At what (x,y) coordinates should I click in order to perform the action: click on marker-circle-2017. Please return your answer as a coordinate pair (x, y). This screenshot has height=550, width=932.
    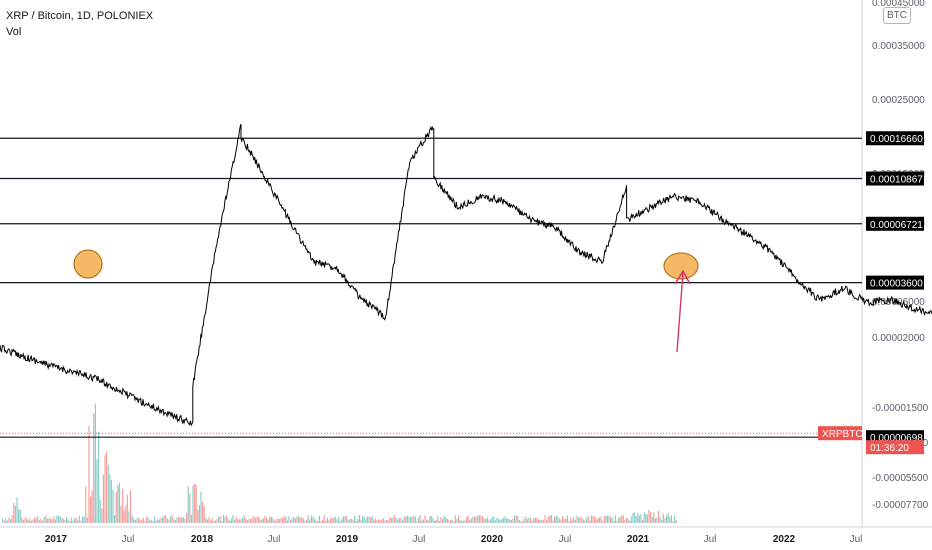
    Looking at the image, I should click on (88, 264).